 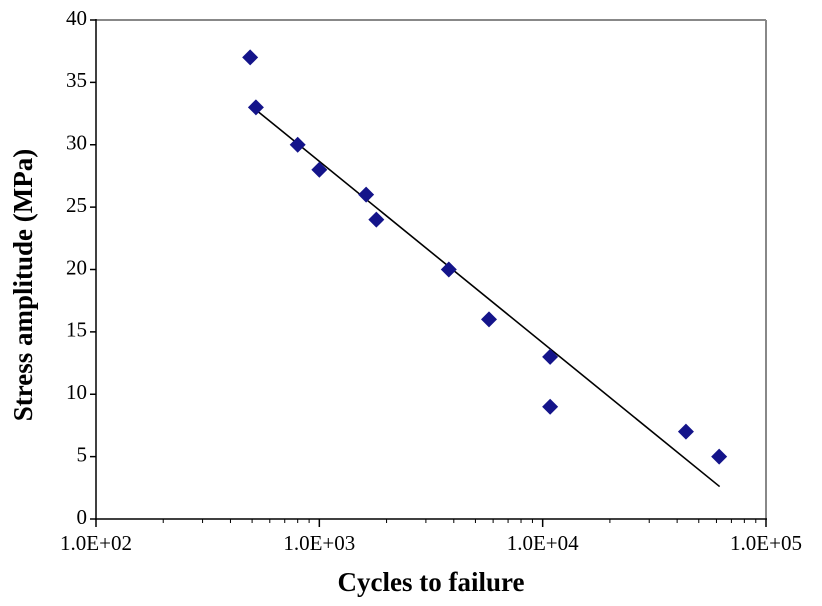 I want to click on y-tick-label: 0, so click(x=82, y=517).